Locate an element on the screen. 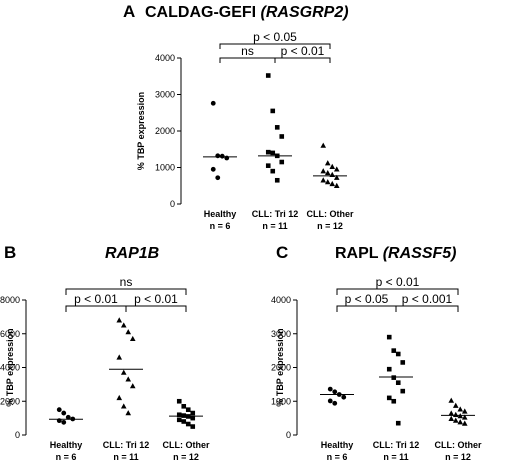  panel-letter: C is located at coordinates (282, 252).